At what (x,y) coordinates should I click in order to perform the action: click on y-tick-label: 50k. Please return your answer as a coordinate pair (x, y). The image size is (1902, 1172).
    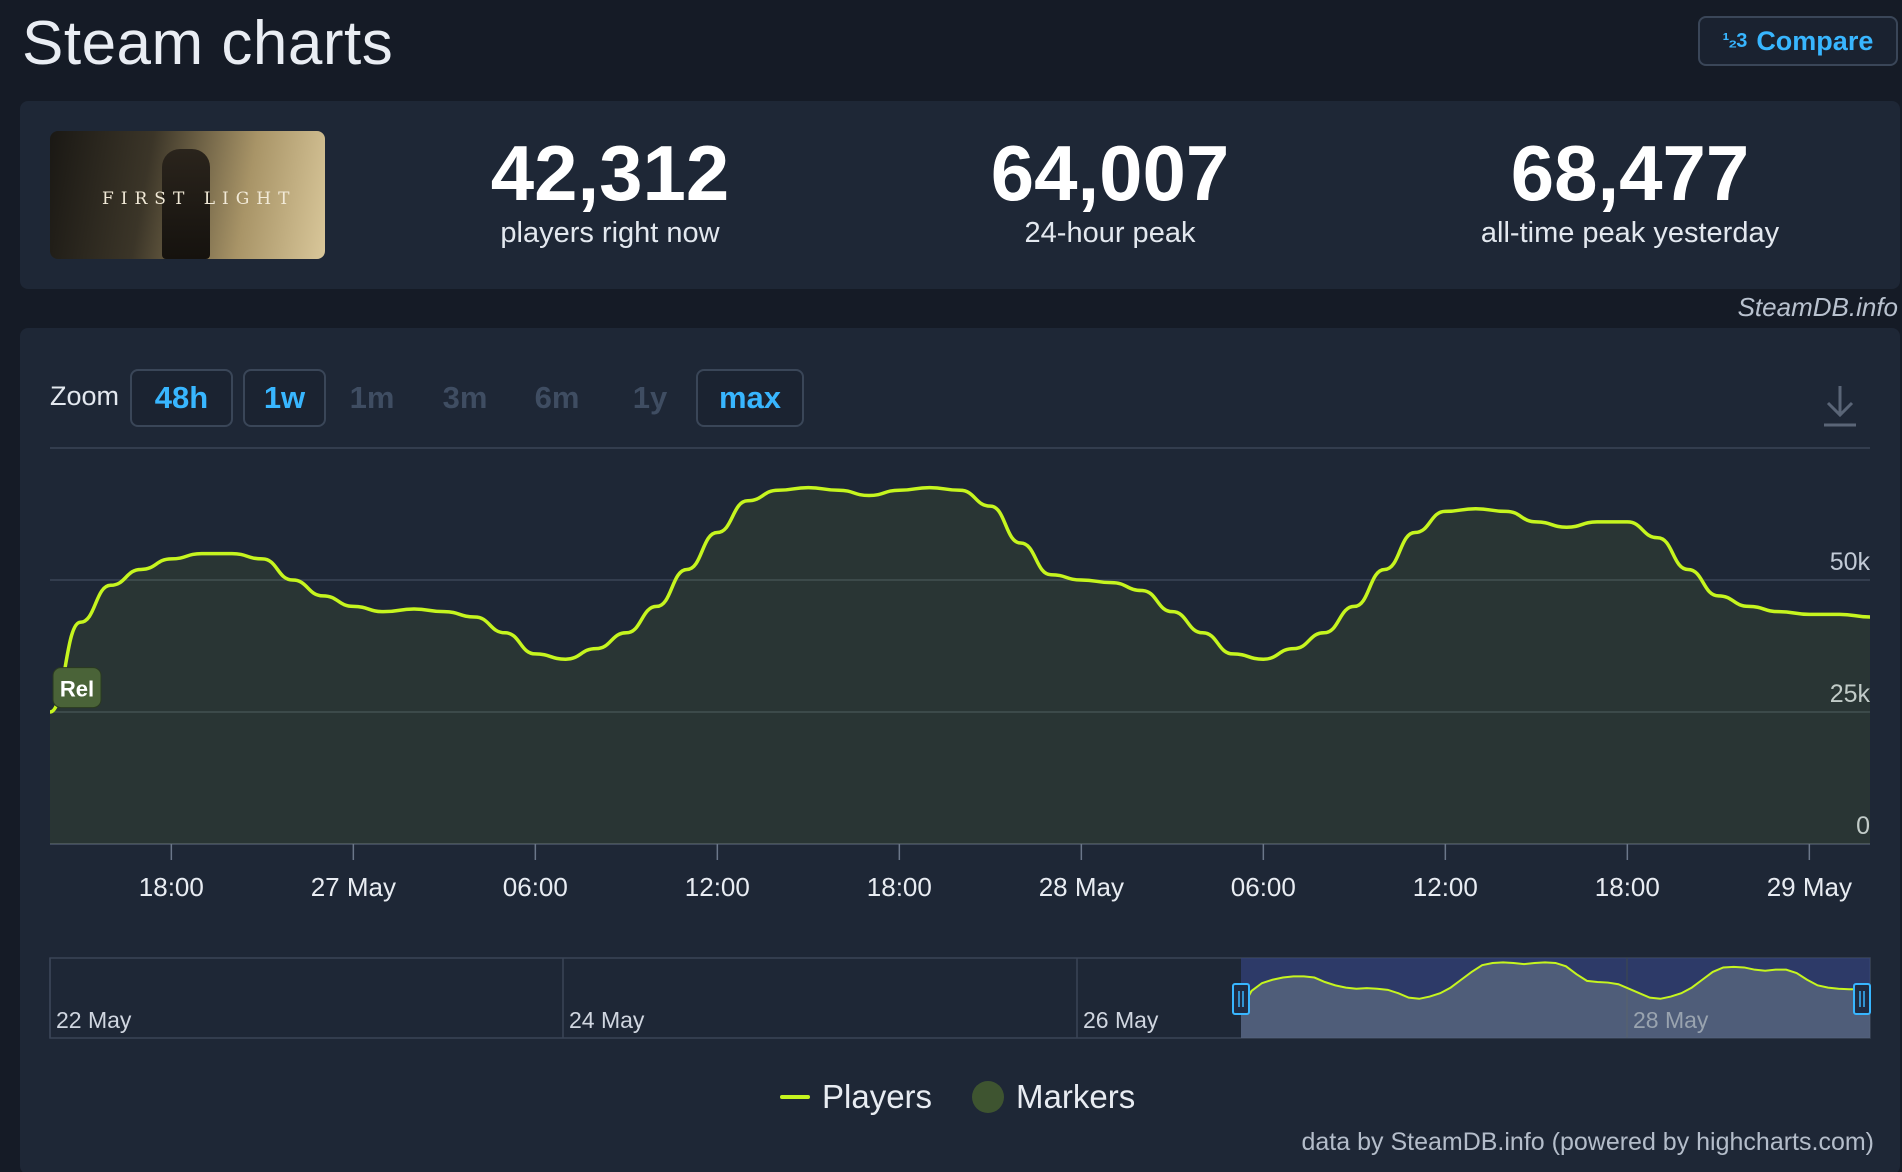
    Looking at the image, I should click on (1850, 562).